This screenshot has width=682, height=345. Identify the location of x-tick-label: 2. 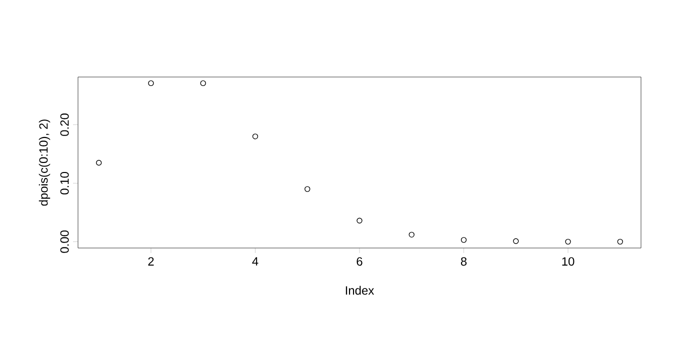
(151, 261).